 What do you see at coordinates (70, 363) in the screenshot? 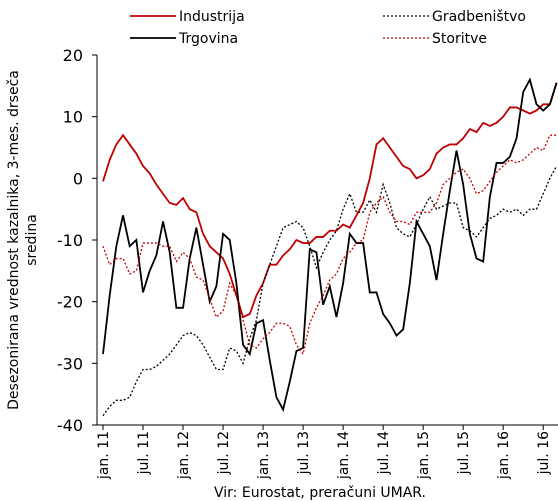
I see `y-tick-label: -30` at bounding box center [70, 363].